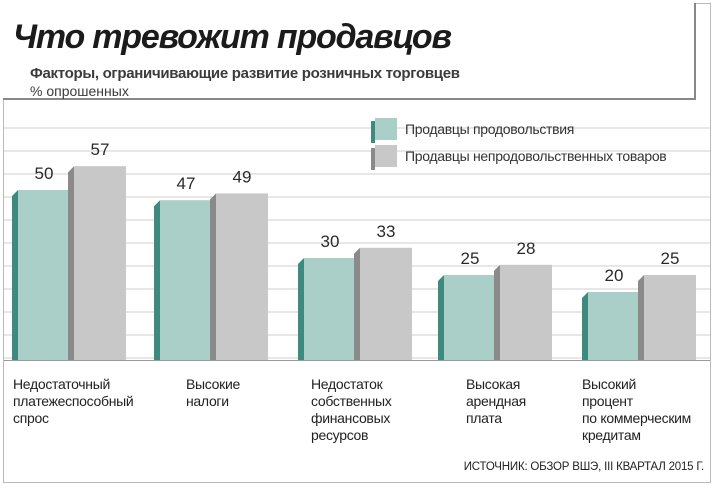  I want to click on legend-label-food: Продавцы продовольствия, so click(490, 129).